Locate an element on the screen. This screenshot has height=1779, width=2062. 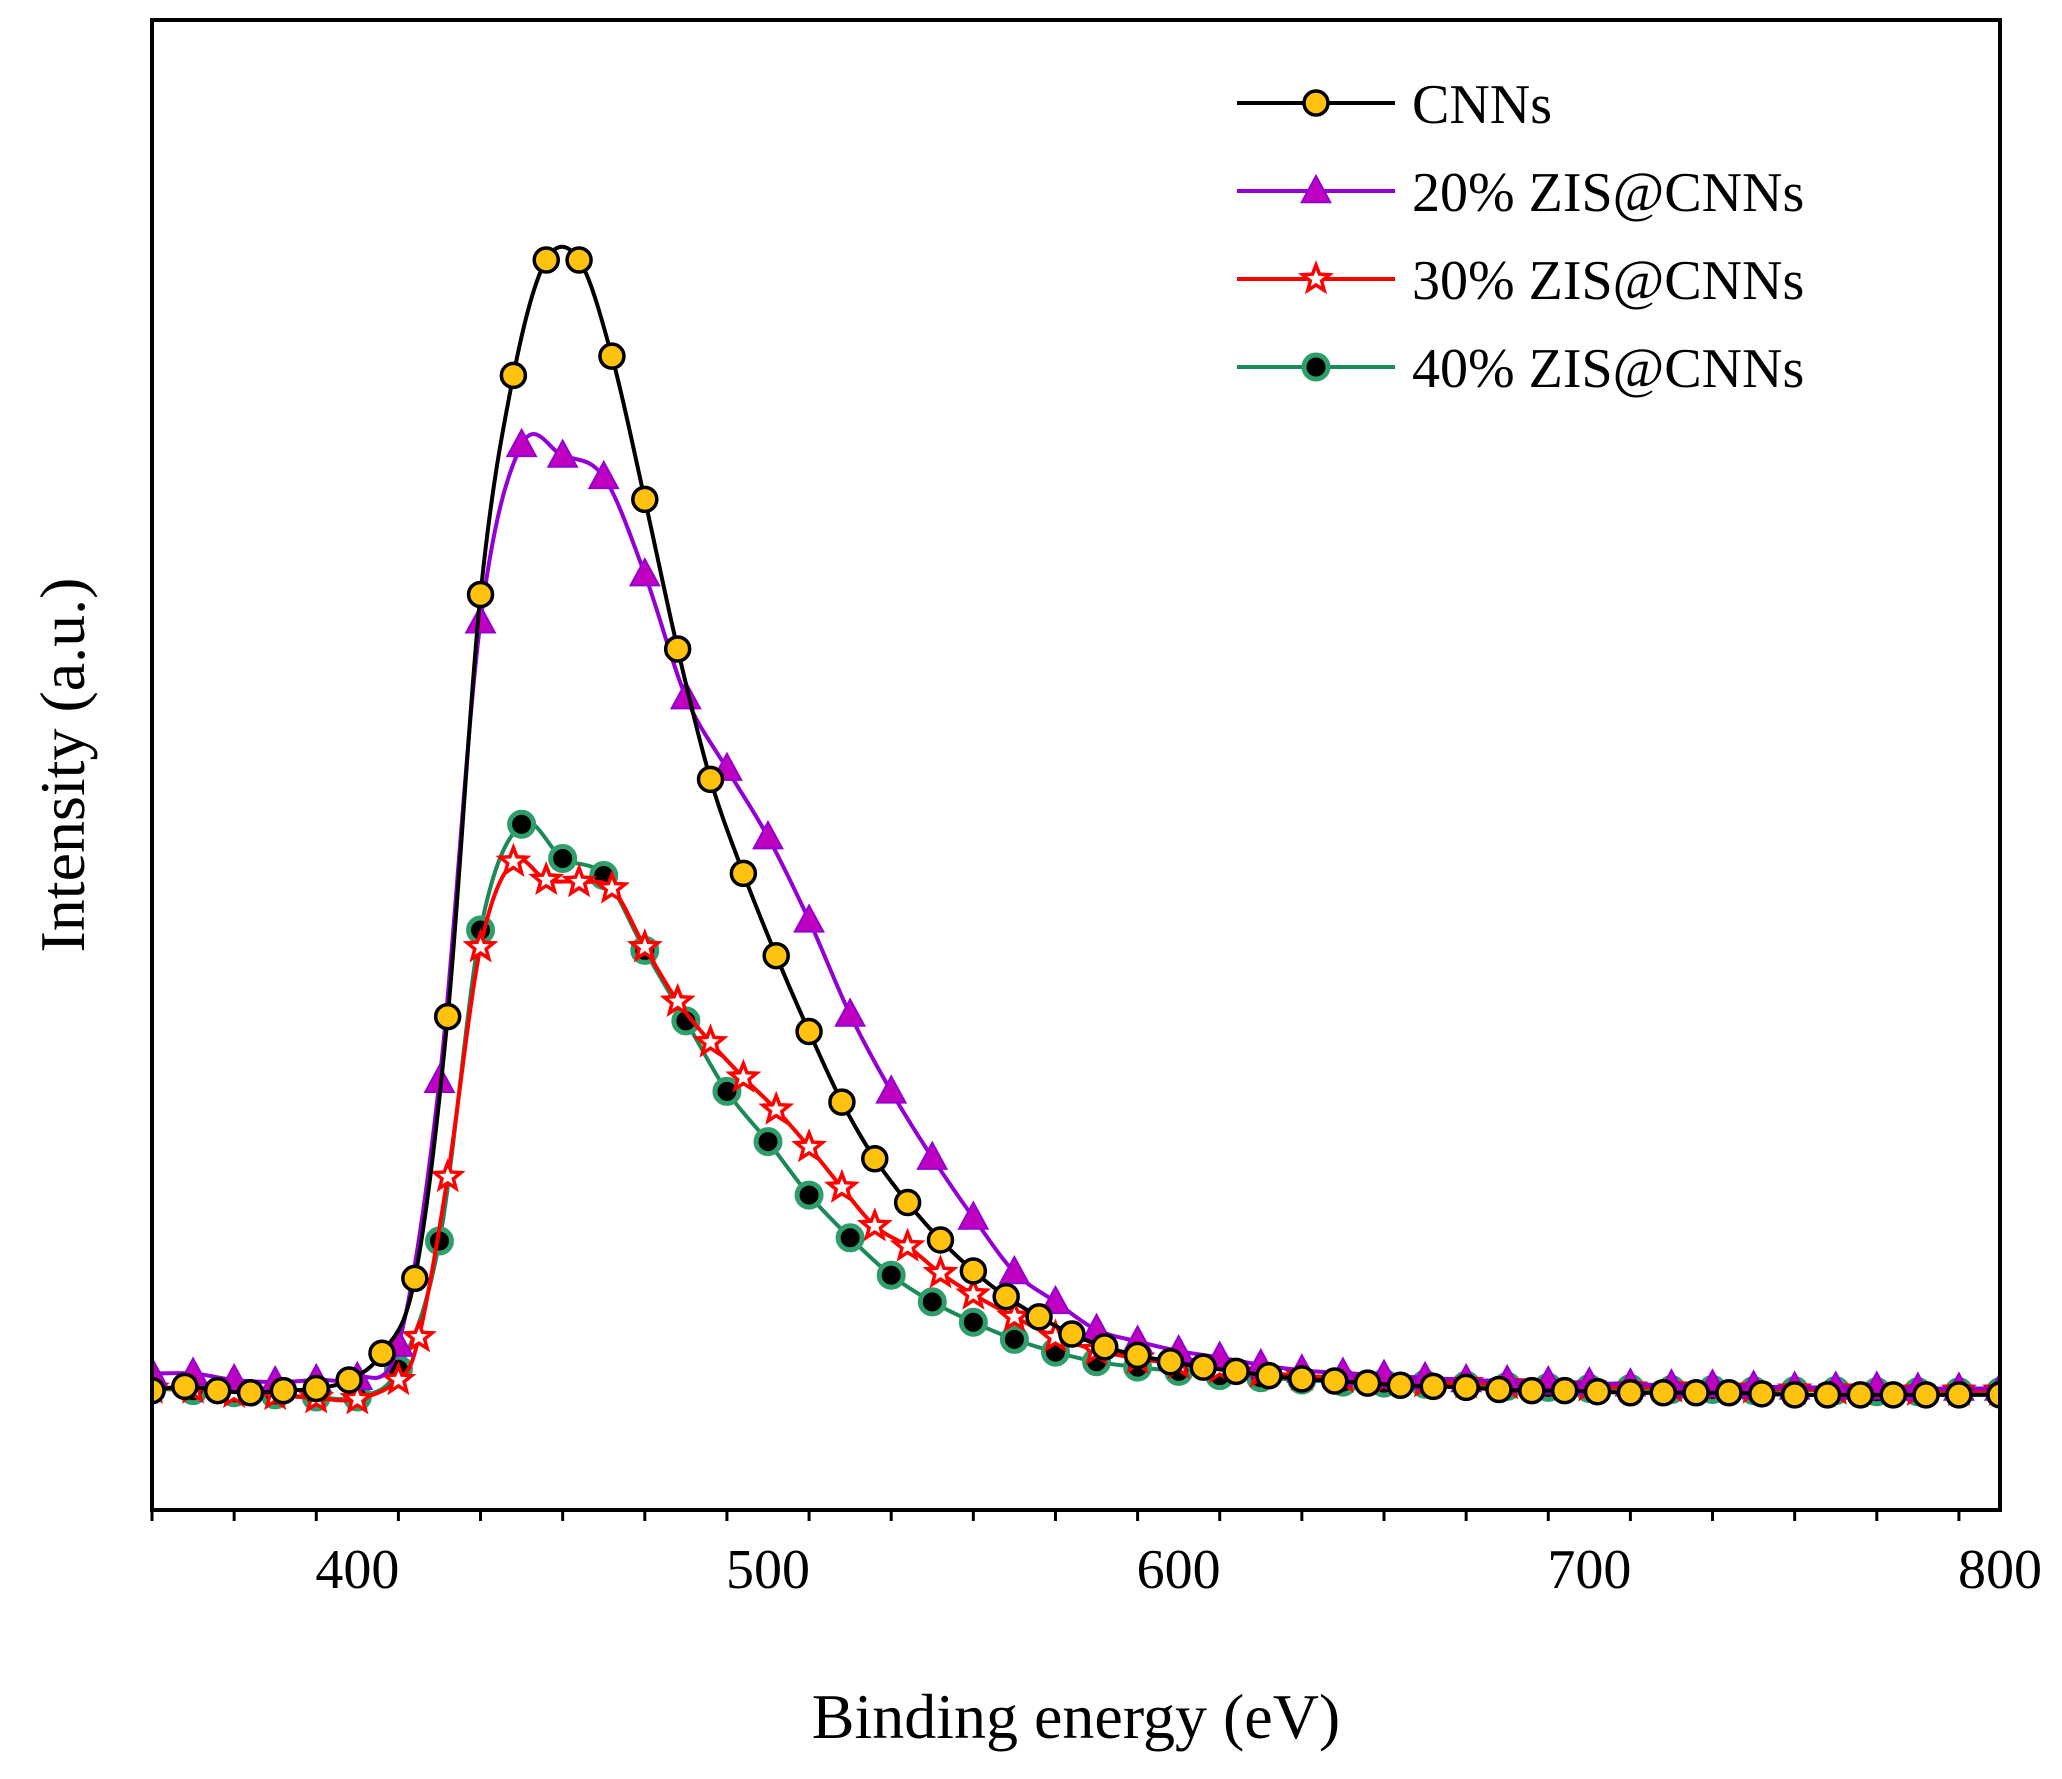
legend-item-3: 40% ZIS@CNNs is located at coordinates (1520, 369).